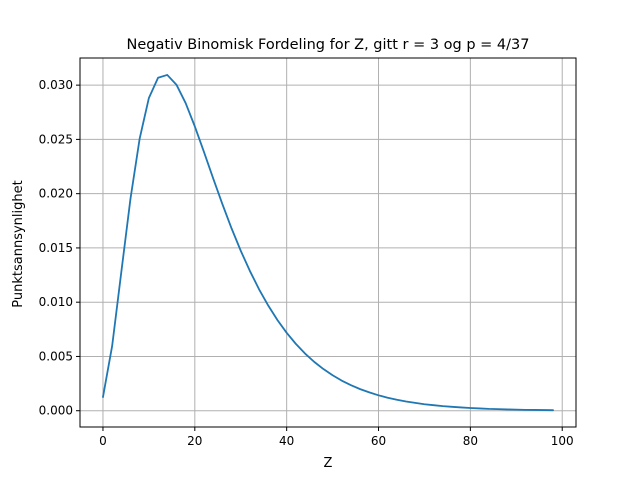  Describe the element at coordinates (470, 441) in the screenshot. I see `x-tick-label: 80` at that location.